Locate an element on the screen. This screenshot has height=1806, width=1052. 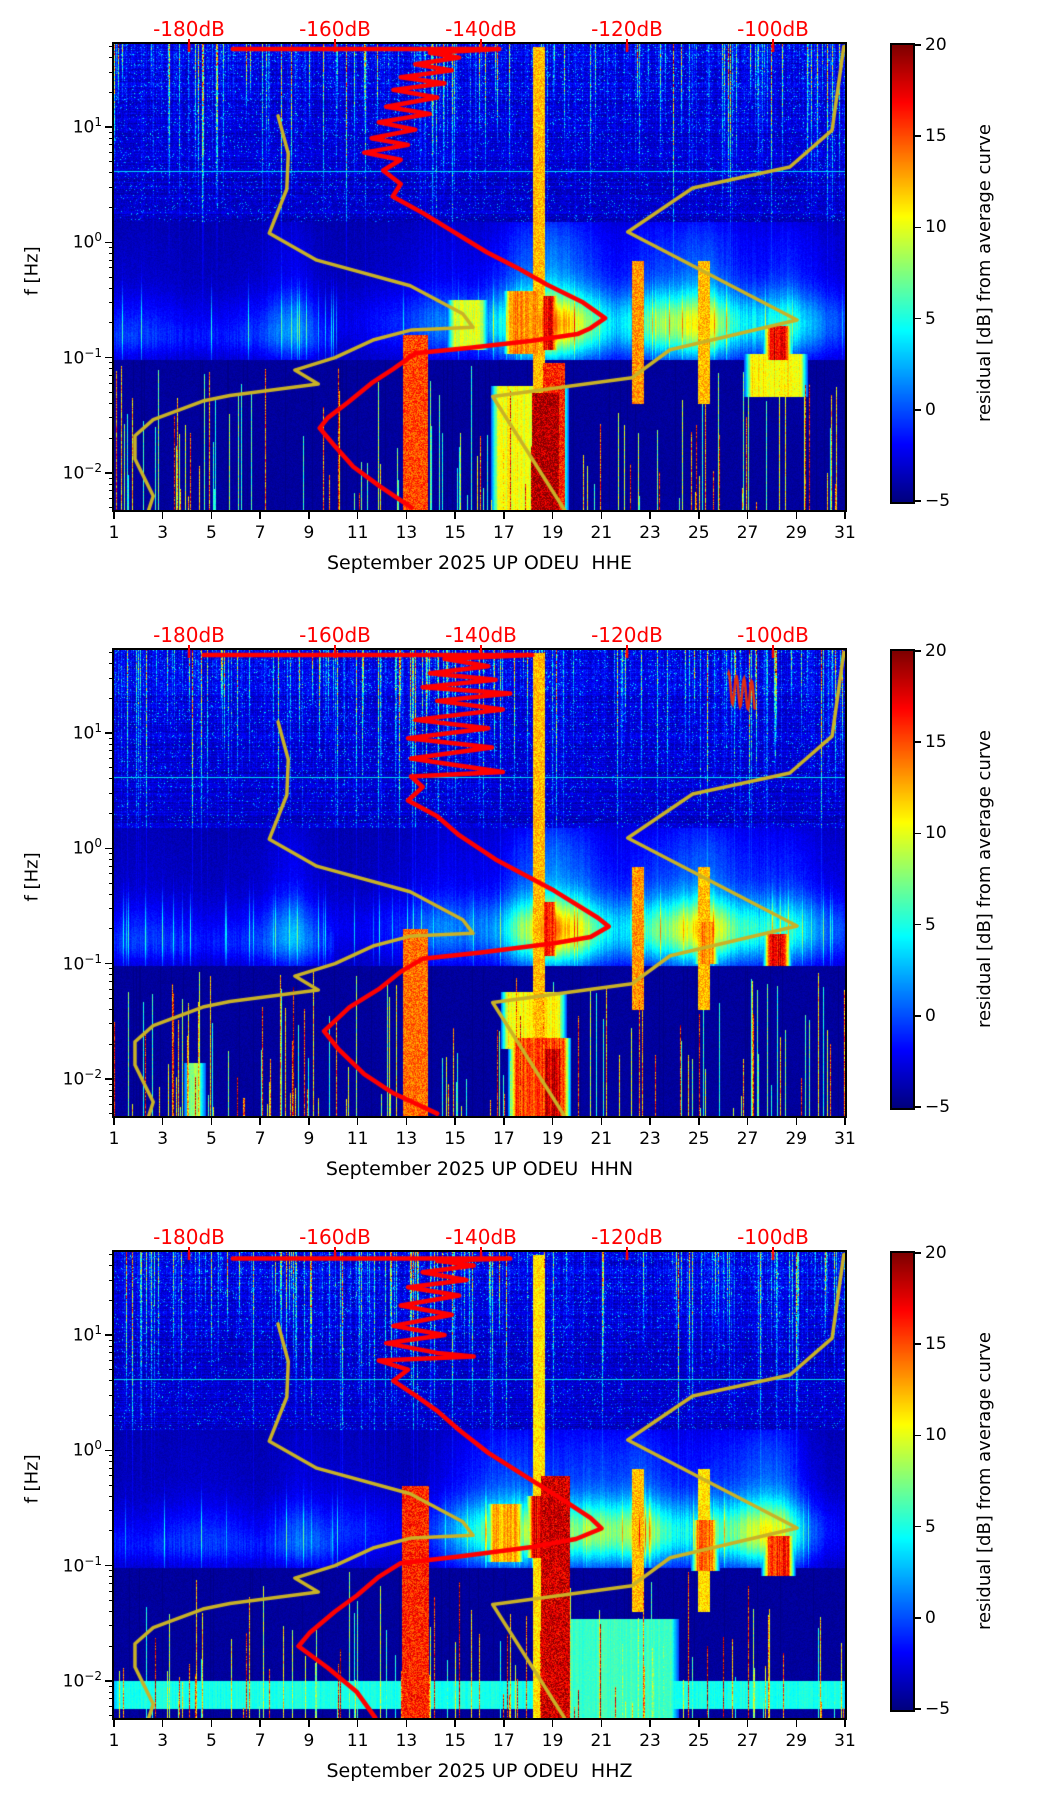
x-tick-label: 23 is located at coordinates (650, 1741).